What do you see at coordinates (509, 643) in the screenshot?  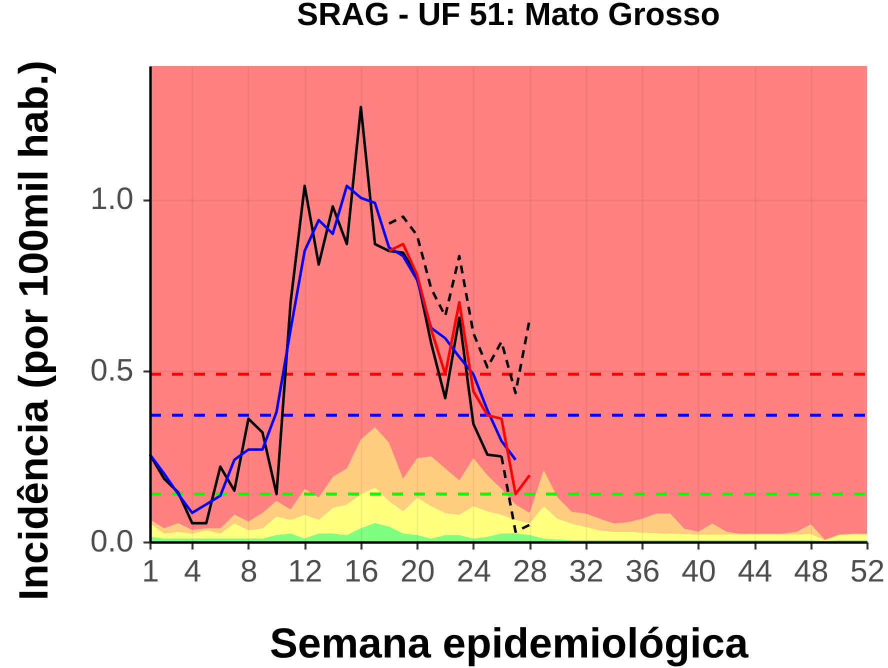 I see `x-axis-title: Semana epidemiológica` at bounding box center [509, 643].